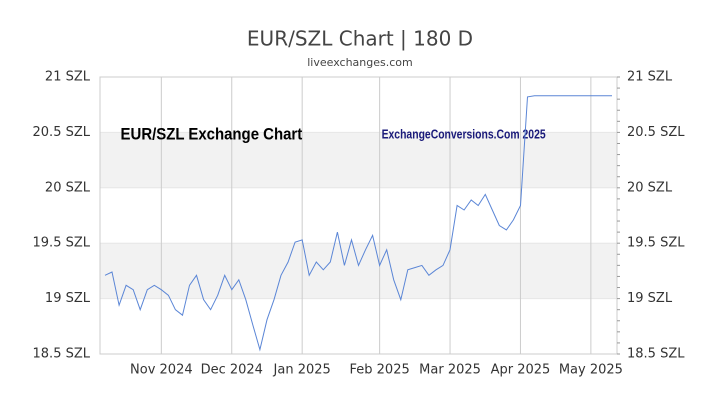 The height and width of the screenshot is (409, 720). I want to click on x-tick-label: Feb 2025, so click(380, 370).